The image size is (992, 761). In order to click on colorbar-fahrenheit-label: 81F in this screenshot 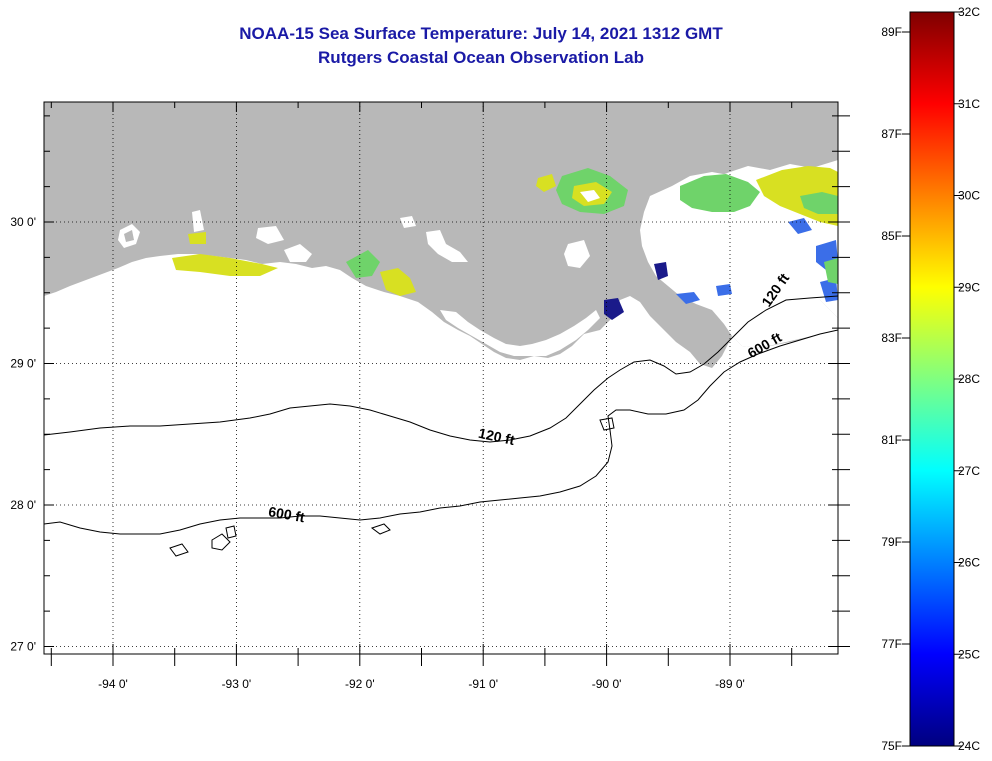, I will do `click(891, 440)`.